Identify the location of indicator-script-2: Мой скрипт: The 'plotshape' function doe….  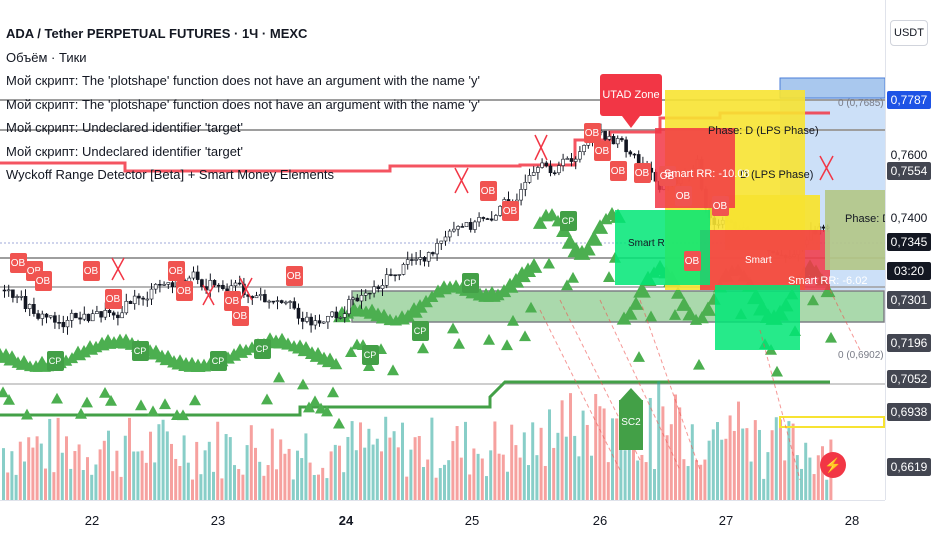
(243, 104).